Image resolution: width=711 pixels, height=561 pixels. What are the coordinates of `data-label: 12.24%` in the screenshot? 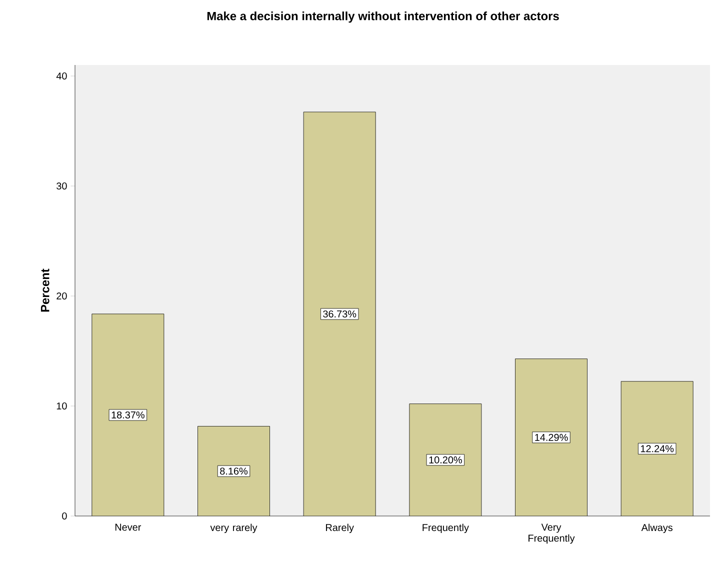 It's located at (657, 448).